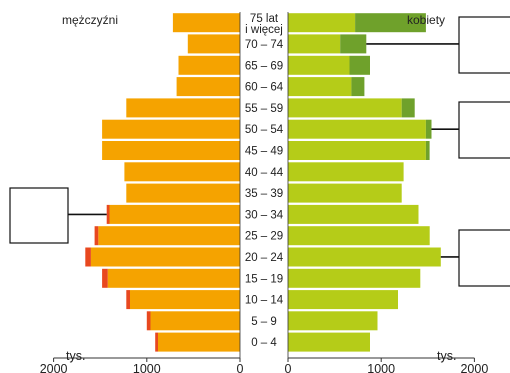 The image size is (510, 373). What do you see at coordinates (264, 66) in the screenshot?
I see `age-label-65-69: 65 – 69` at bounding box center [264, 66].